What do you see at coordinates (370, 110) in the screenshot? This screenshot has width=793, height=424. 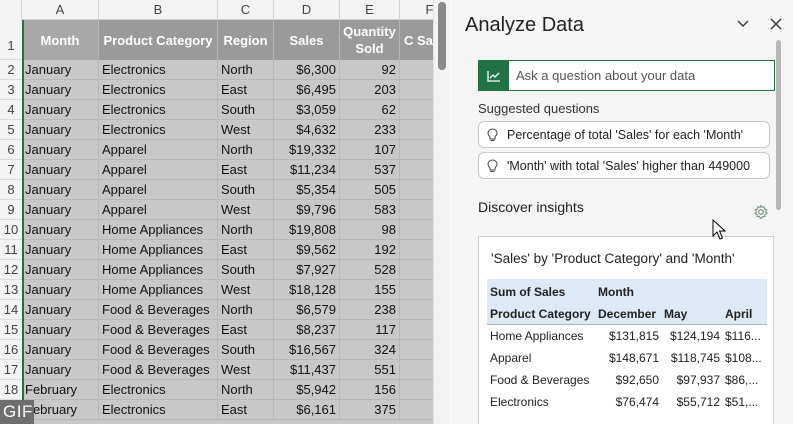 I see `cell-quantity-sold: 62` at bounding box center [370, 110].